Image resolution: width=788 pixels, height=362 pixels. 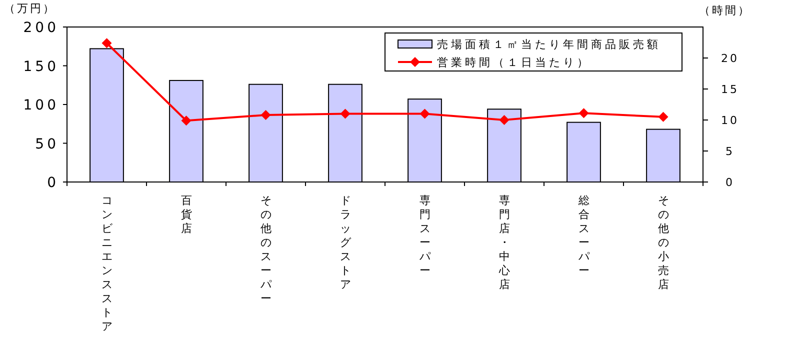 I want to click on x-tick-label: 専門スーパー, so click(x=425, y=235).